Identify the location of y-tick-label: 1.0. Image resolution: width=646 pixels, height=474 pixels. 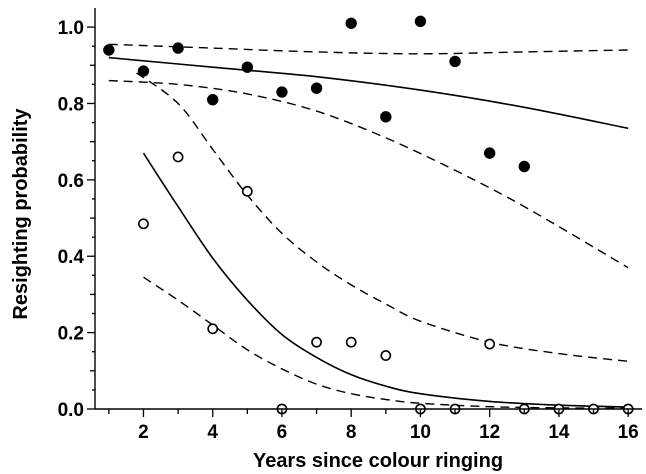
(71, 28).